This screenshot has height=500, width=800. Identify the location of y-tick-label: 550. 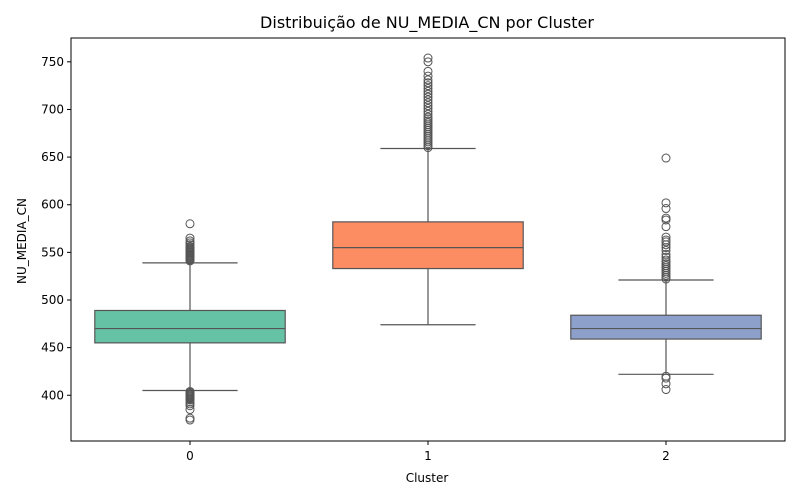
(52, 252).